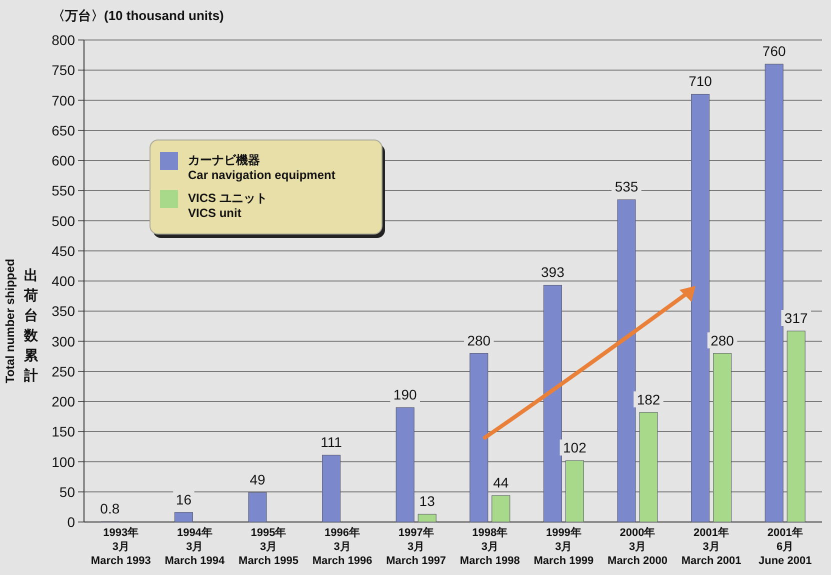 Image resolution: width=831 pixels, height=575 pixels. Describe the element at coordinates (71, 522) in the screenshot. I see `y-tick-label: 0` at that location.